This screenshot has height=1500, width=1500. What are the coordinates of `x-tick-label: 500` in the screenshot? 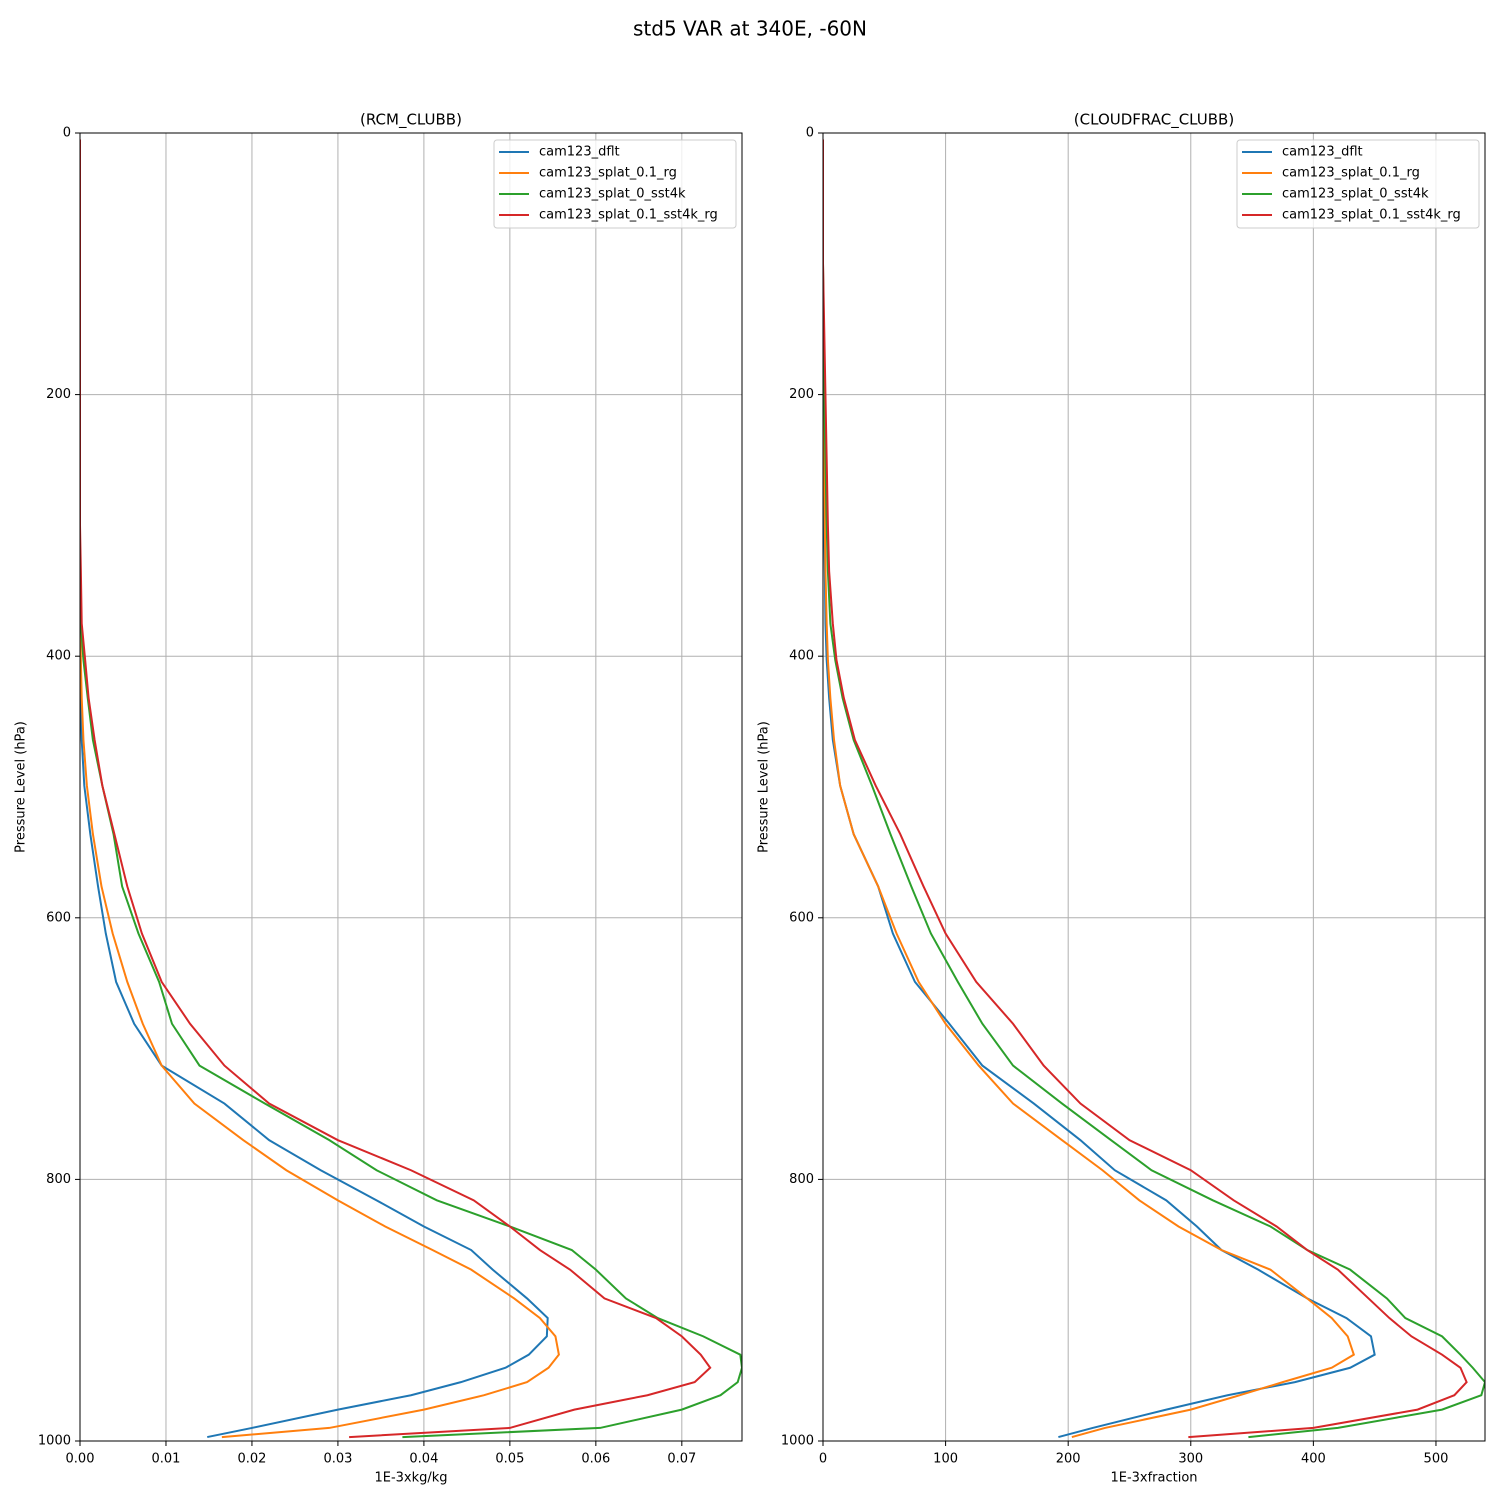 It's located at (1436, 1459).